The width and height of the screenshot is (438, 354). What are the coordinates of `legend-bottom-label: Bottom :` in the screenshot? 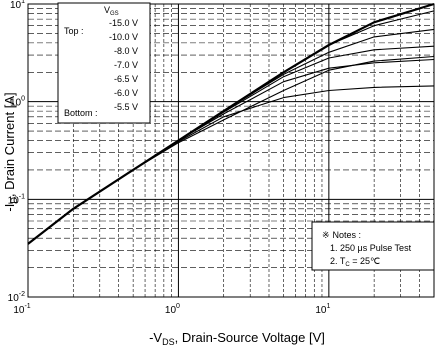 It's located at (81, 113).